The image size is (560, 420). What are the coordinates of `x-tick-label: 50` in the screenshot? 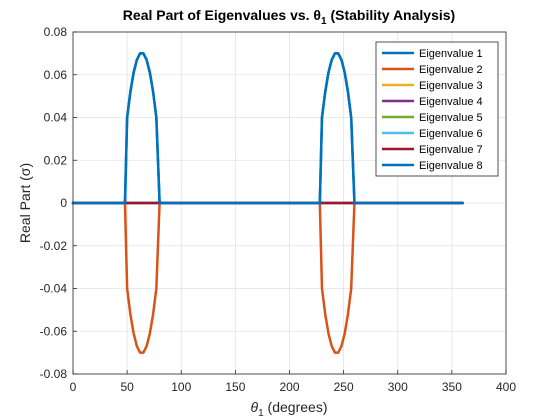 It's located at (127, 387).